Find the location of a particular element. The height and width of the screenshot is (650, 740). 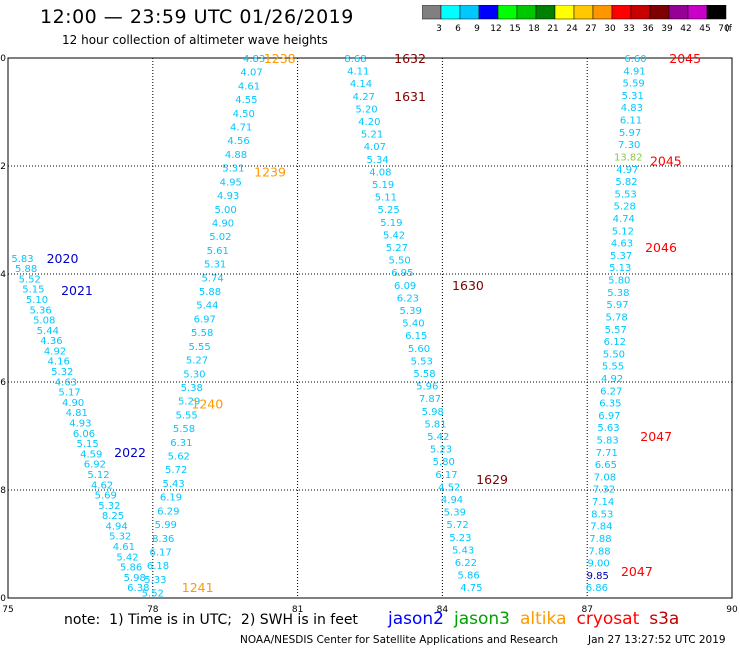

wave-height-value: 13.82 is located at coordinates (628, 157).